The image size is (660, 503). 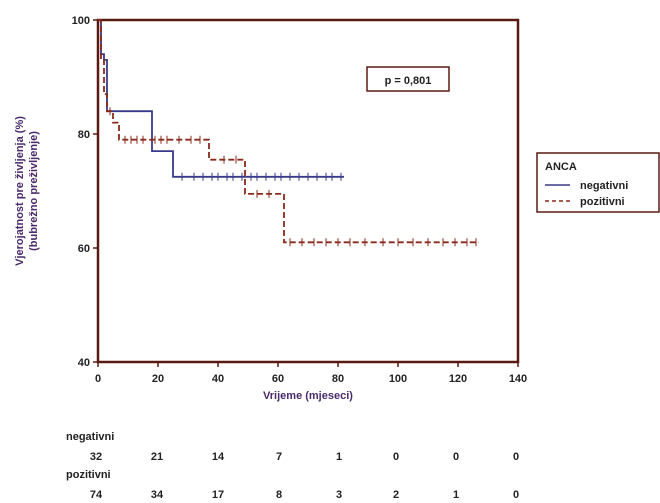 What do you see at coordinates (221, 98) in the screenshot?
I see `series-line-negativni` at bounding box center [221, 98].